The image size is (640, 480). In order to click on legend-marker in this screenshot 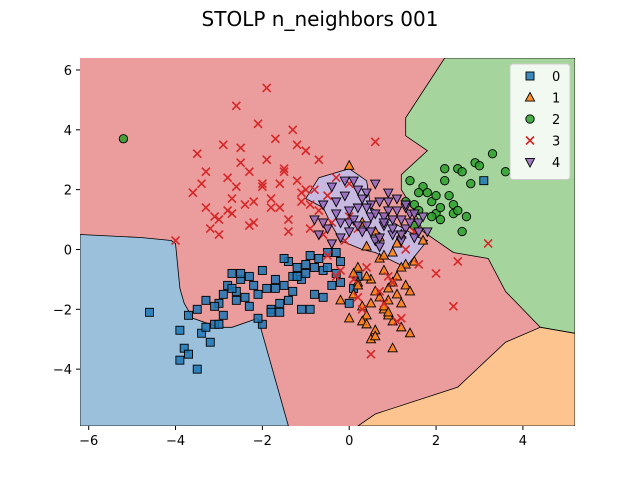, I will do `click(530, 162)`.